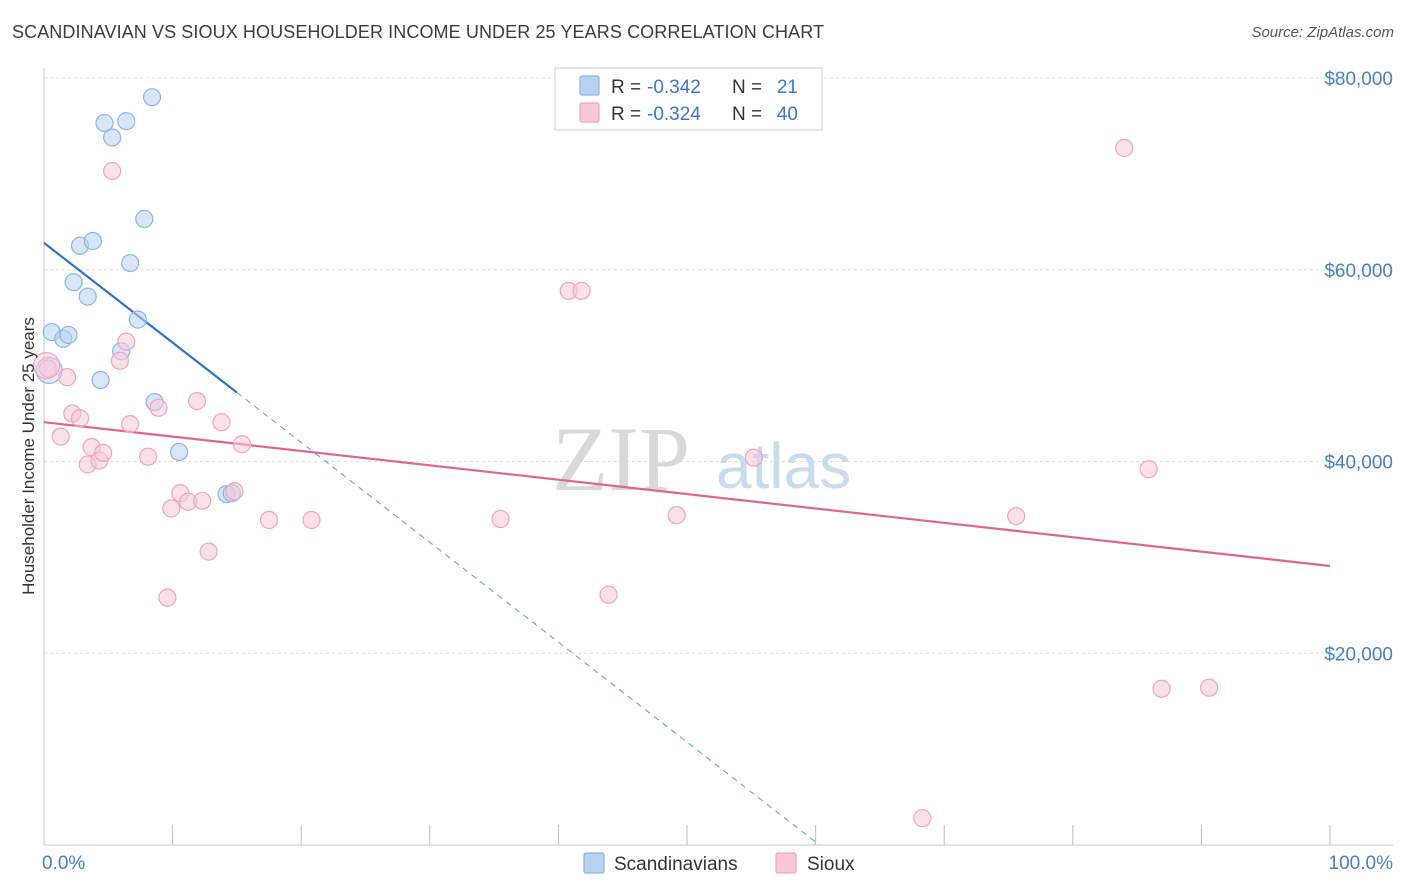 The image size is (1406, 892). I want to click on stats-r-value-sioux: -0.324, so click(674, 114).